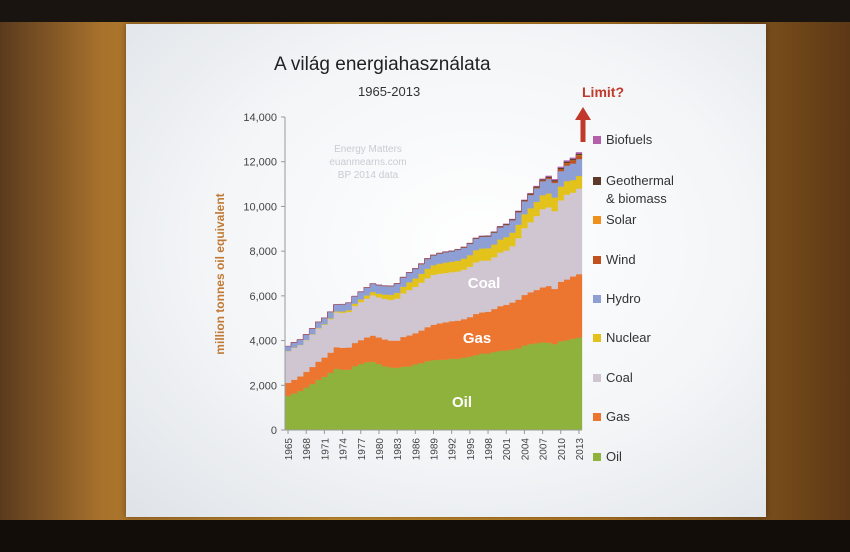  What do you see at coordinates (484, 283) in the screenshot?
I see `area-label-coal: Coal` at bounding box center [484, 283].